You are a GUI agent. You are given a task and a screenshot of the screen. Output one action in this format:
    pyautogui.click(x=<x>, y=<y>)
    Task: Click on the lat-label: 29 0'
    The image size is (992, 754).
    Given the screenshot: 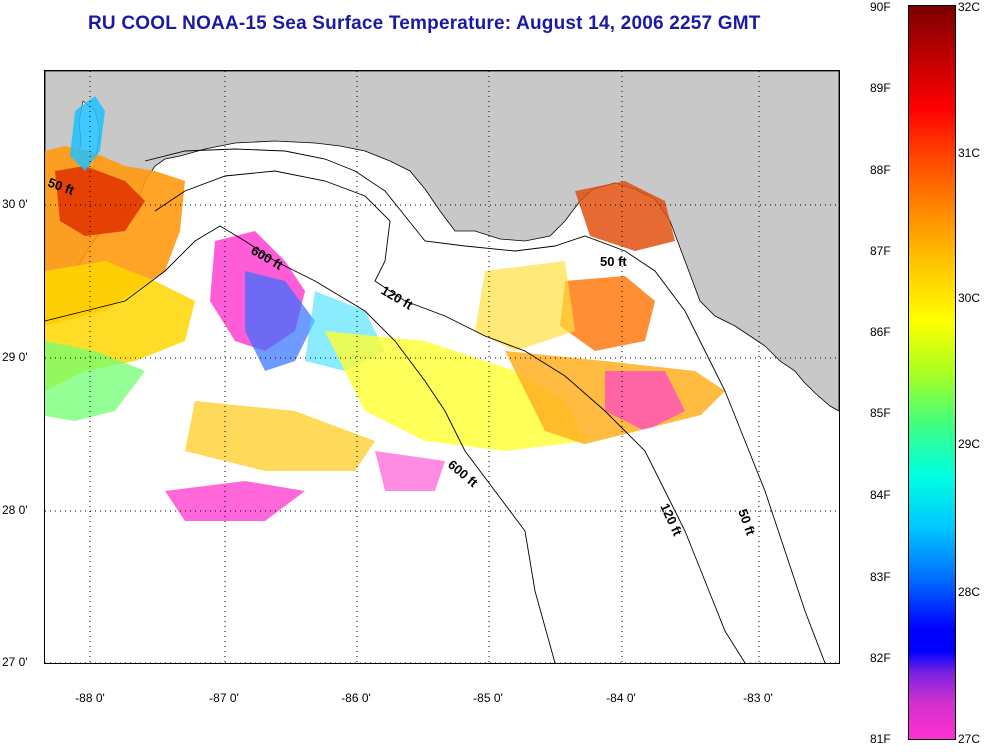 What is the action you would take?
    pyautogui.click(x=15, y=357)
    